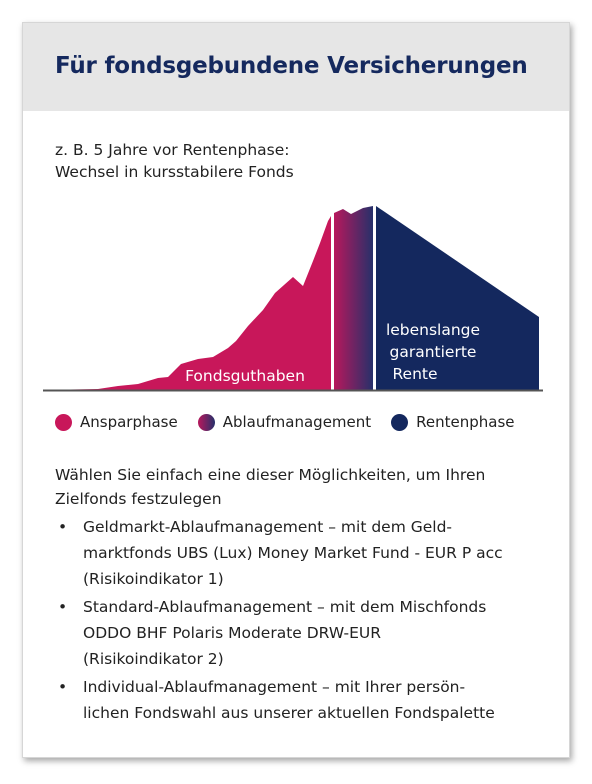 The height and width of the screenshot is (784, 592). Describe the element at coordinates (138, 499) in the screenshot. I see `intro-line-2: Zielfonds festzulegen` at that location.